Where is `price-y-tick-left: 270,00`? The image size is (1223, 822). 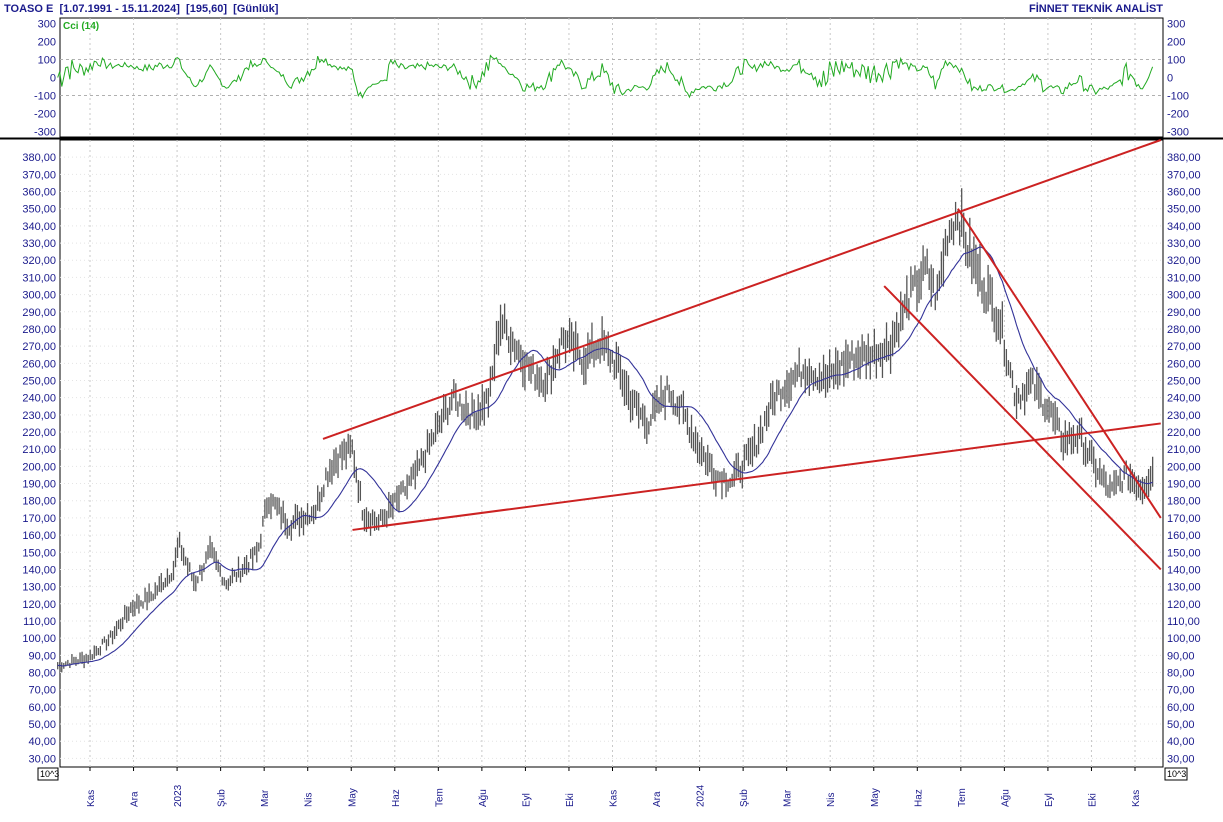 price-y-tick-left: 270,00 is located at coordinates (39, 347).